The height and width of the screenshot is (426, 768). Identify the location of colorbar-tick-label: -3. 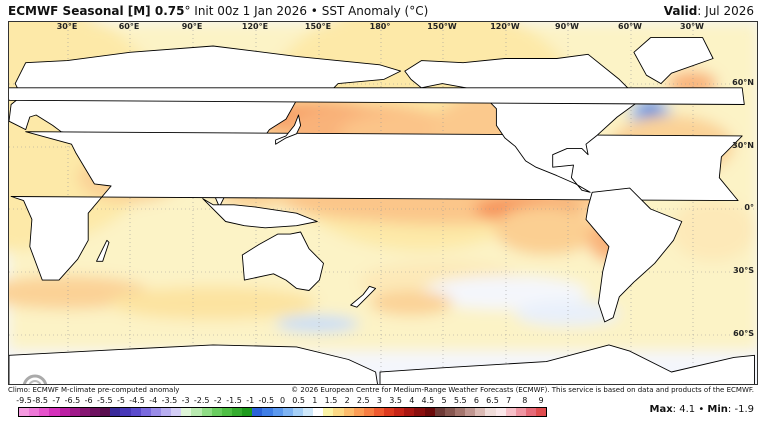
(185, 400).